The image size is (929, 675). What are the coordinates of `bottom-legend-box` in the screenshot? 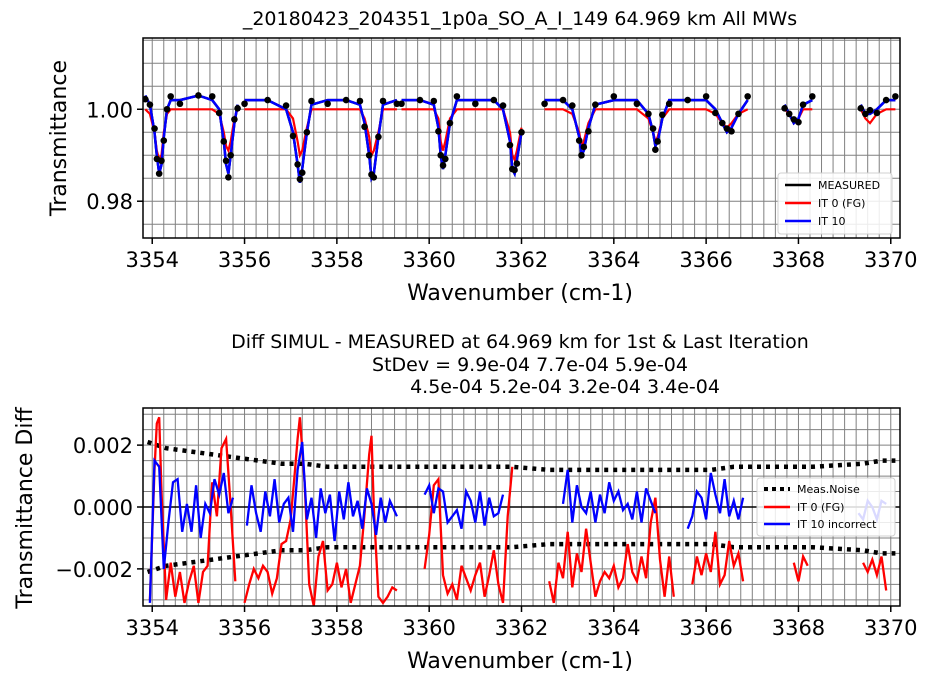 It's located at (826, 507).